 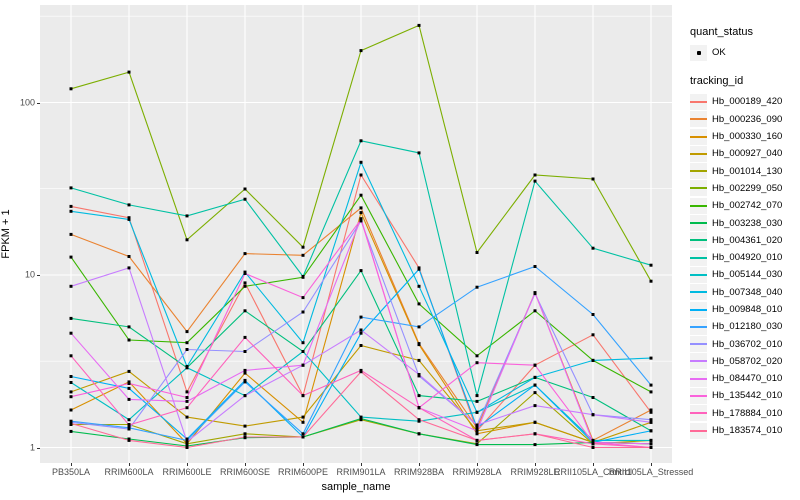 What do you see at coordinates (747, 206) in the screenshot?
I see `legend-item-label: Hb_002742_070` at bounding box center [747, 206].